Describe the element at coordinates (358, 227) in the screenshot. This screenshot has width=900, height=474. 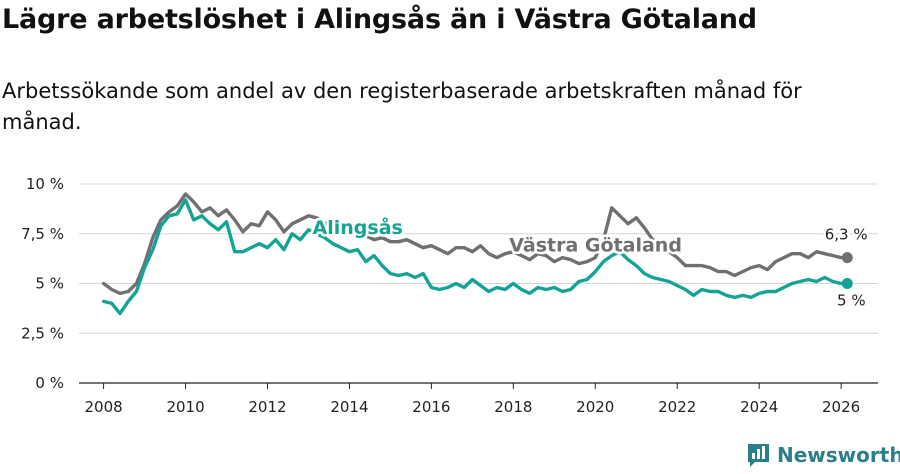
I see `series-name-alingsas: Alingsås` at that location.